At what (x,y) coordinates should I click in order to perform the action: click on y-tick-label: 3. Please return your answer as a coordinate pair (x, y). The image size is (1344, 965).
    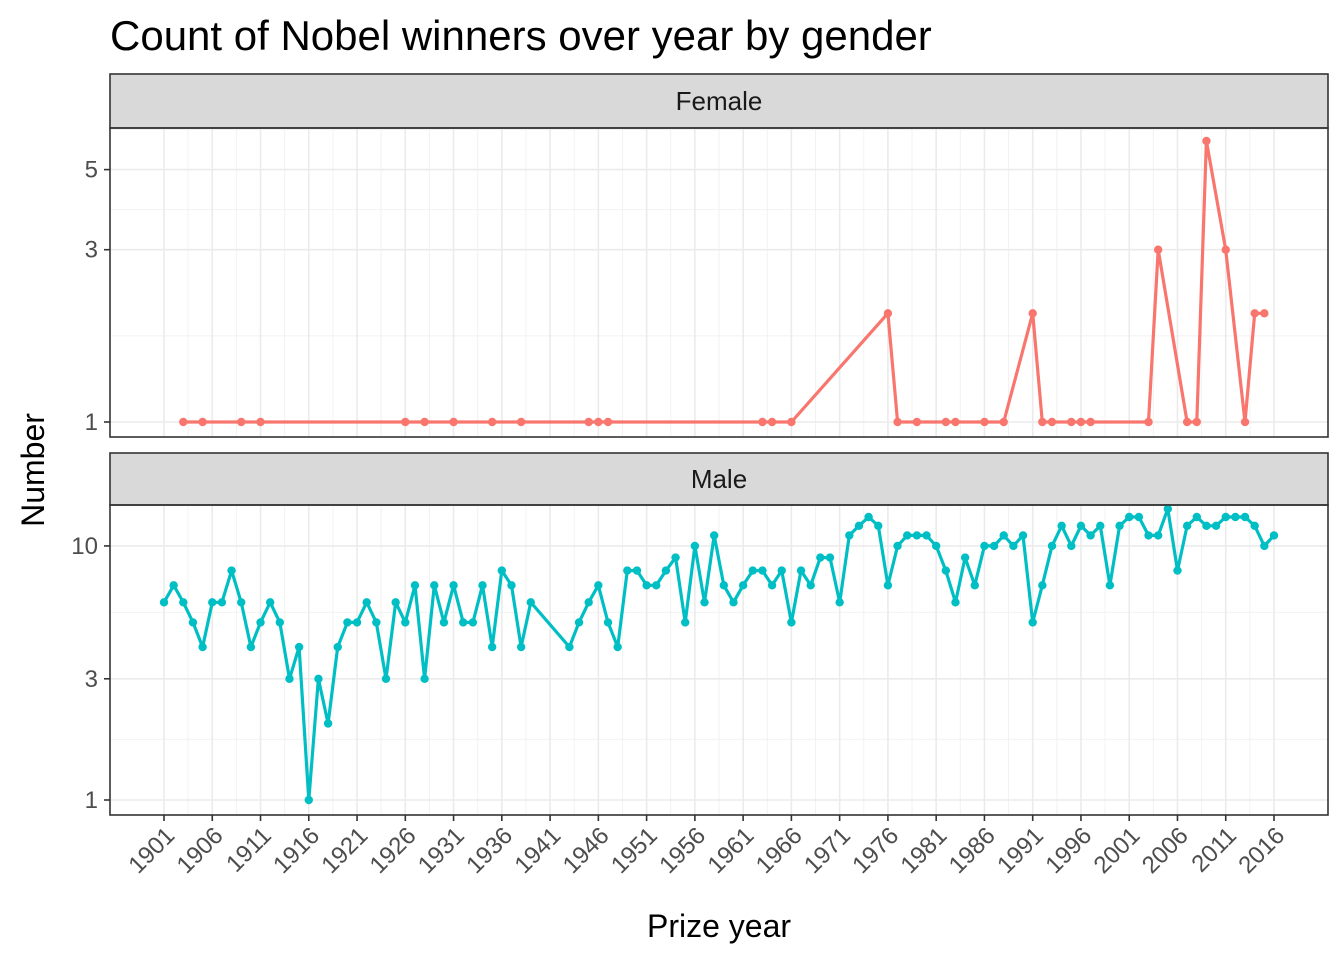
    Looking at the image, I should click on (91, 250).